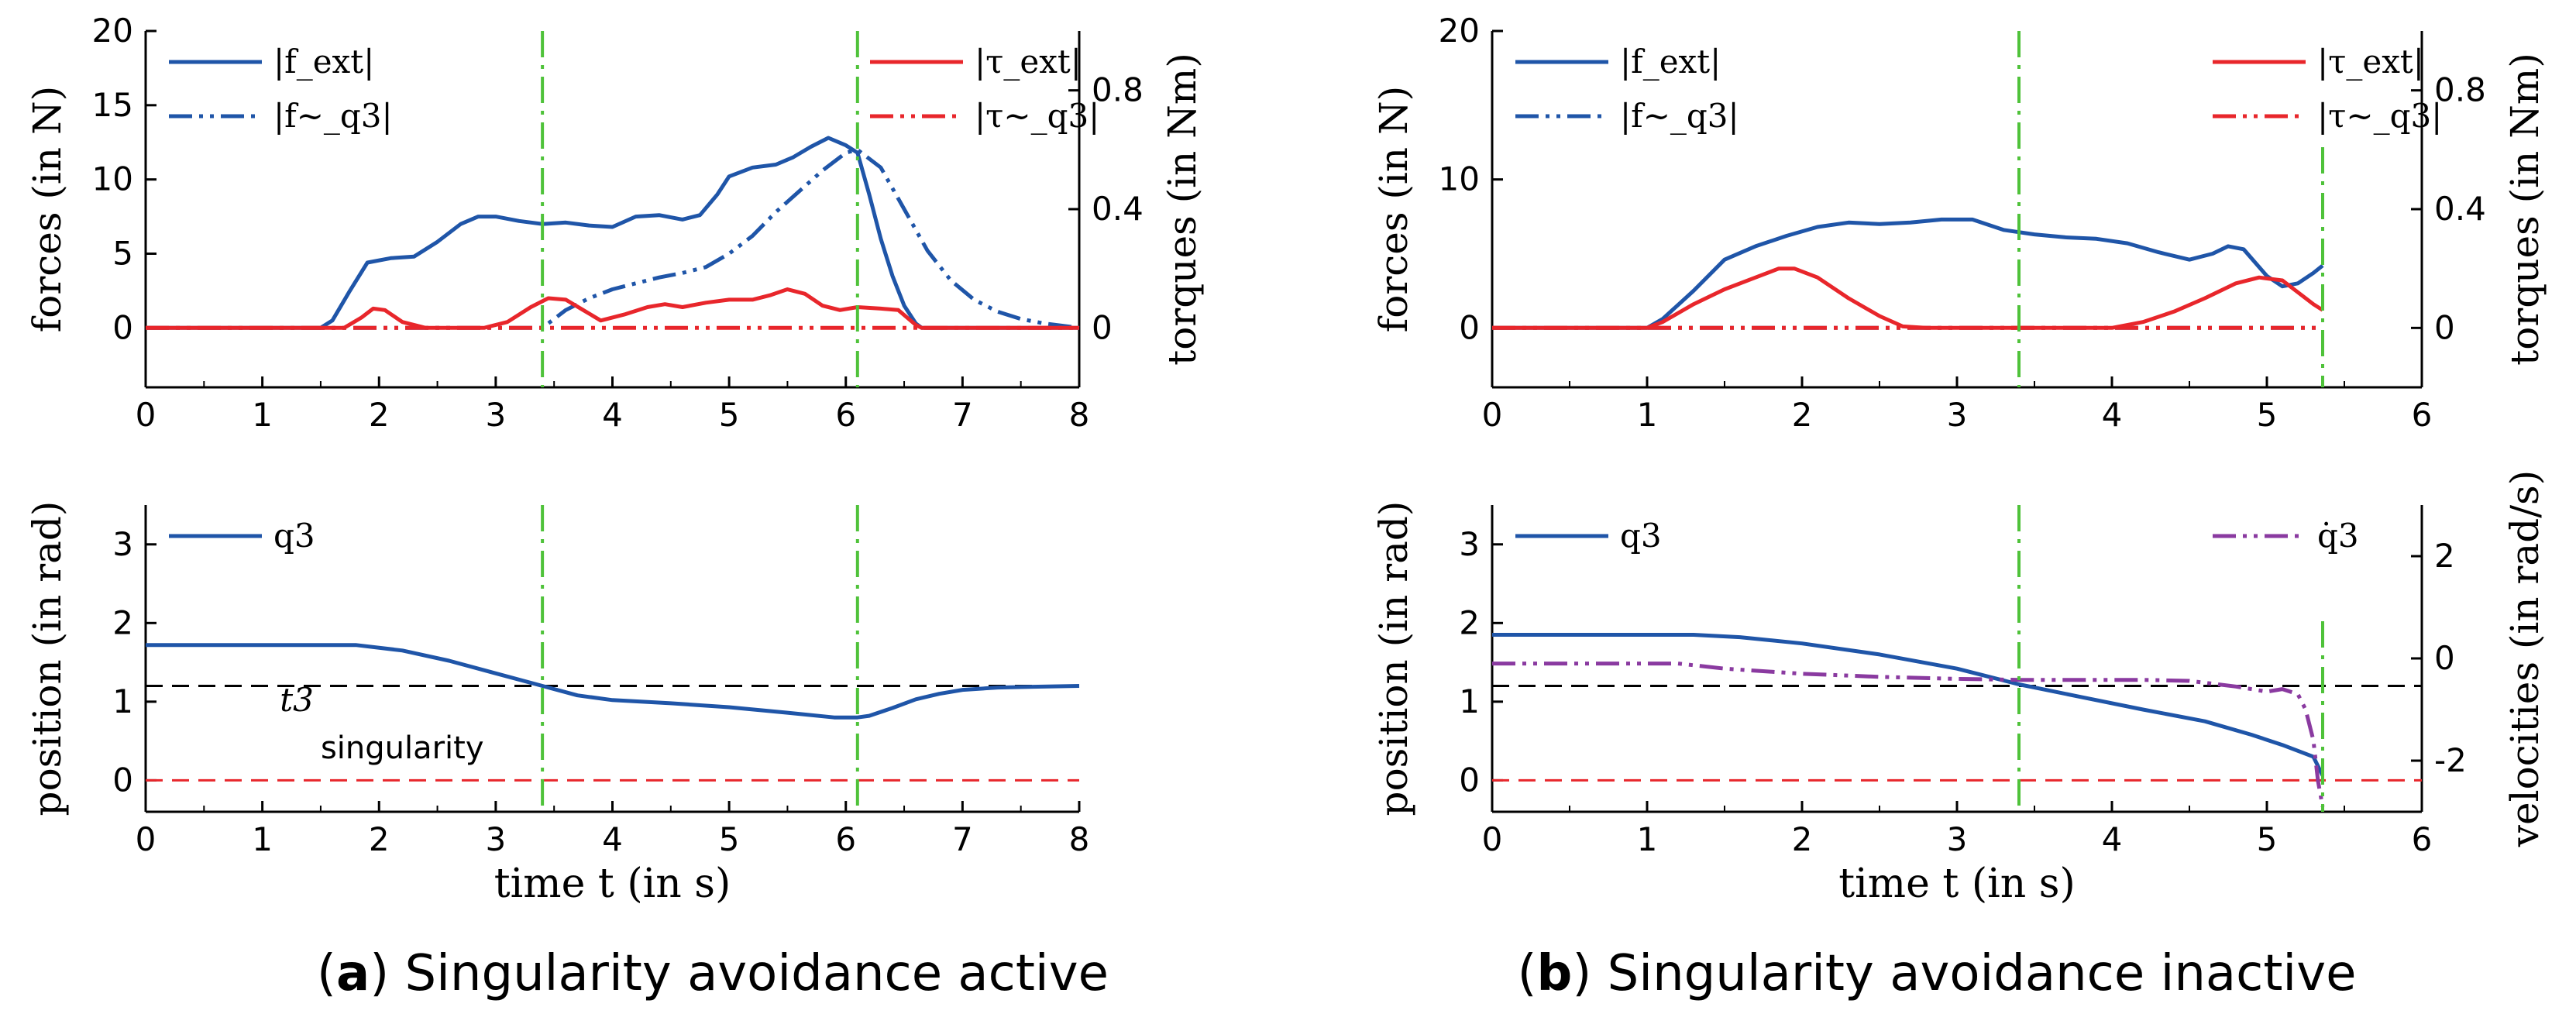  I want to click on annotation-t3: t3, so click(297, 700).